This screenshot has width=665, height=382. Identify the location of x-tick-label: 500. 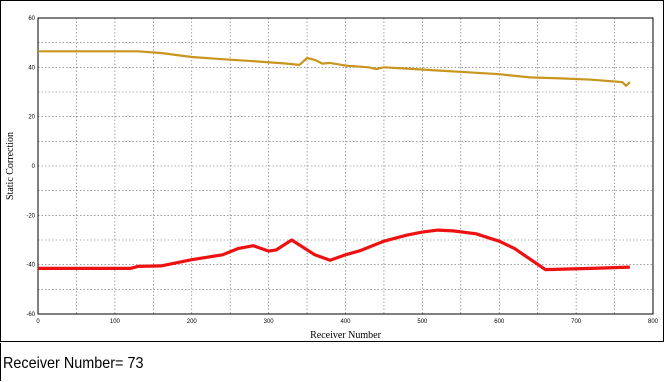
(422, 322).